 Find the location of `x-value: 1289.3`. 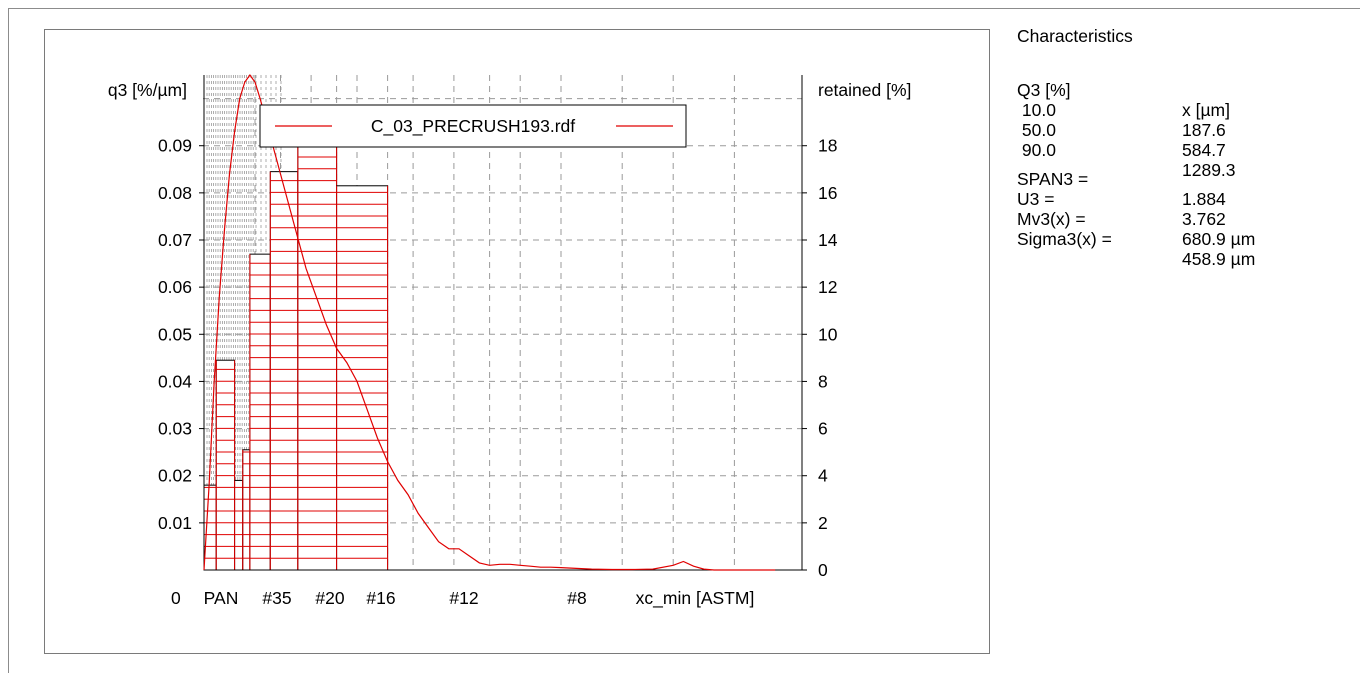

x-value: 1289.3 is located at coordinates (1209, 170).